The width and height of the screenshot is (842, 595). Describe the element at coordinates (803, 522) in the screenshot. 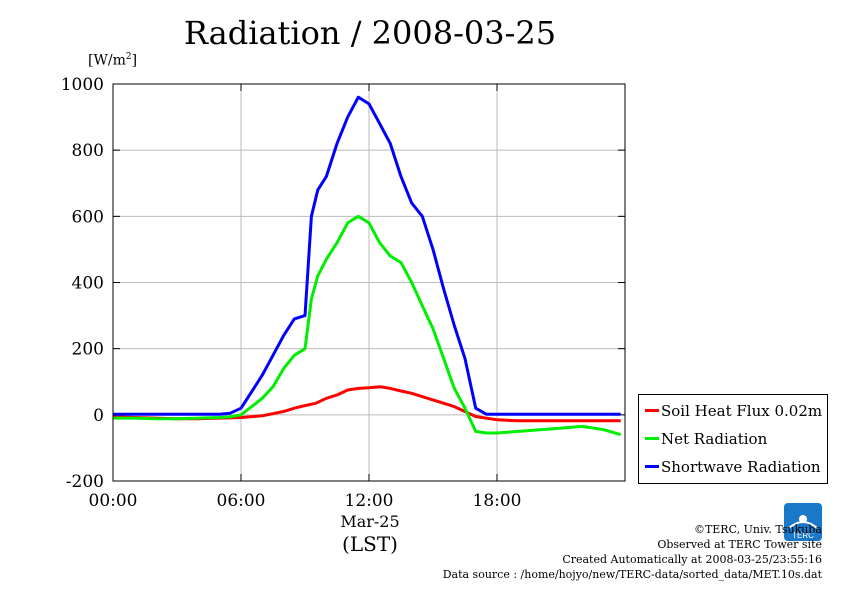

I see `terc-logo: TERC` at that location.